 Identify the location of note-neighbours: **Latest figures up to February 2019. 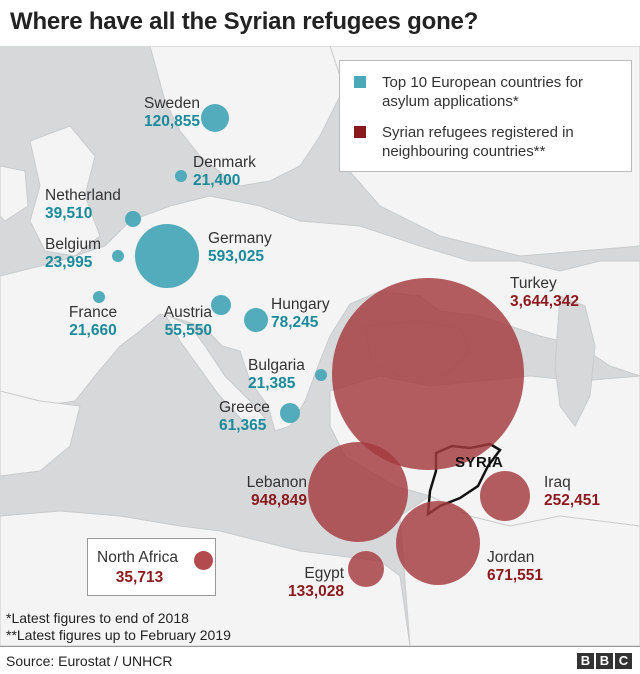
(118, 635).